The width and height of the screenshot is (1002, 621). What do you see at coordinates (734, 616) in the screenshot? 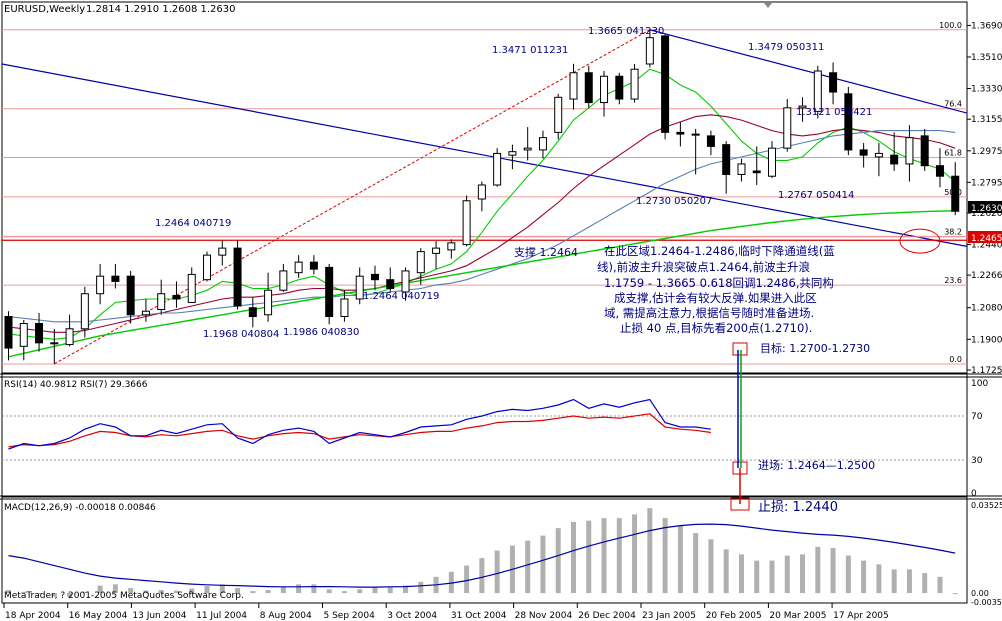
I see `x-tick-label: 20 Feb 2005` at bounding box center [734, 616].